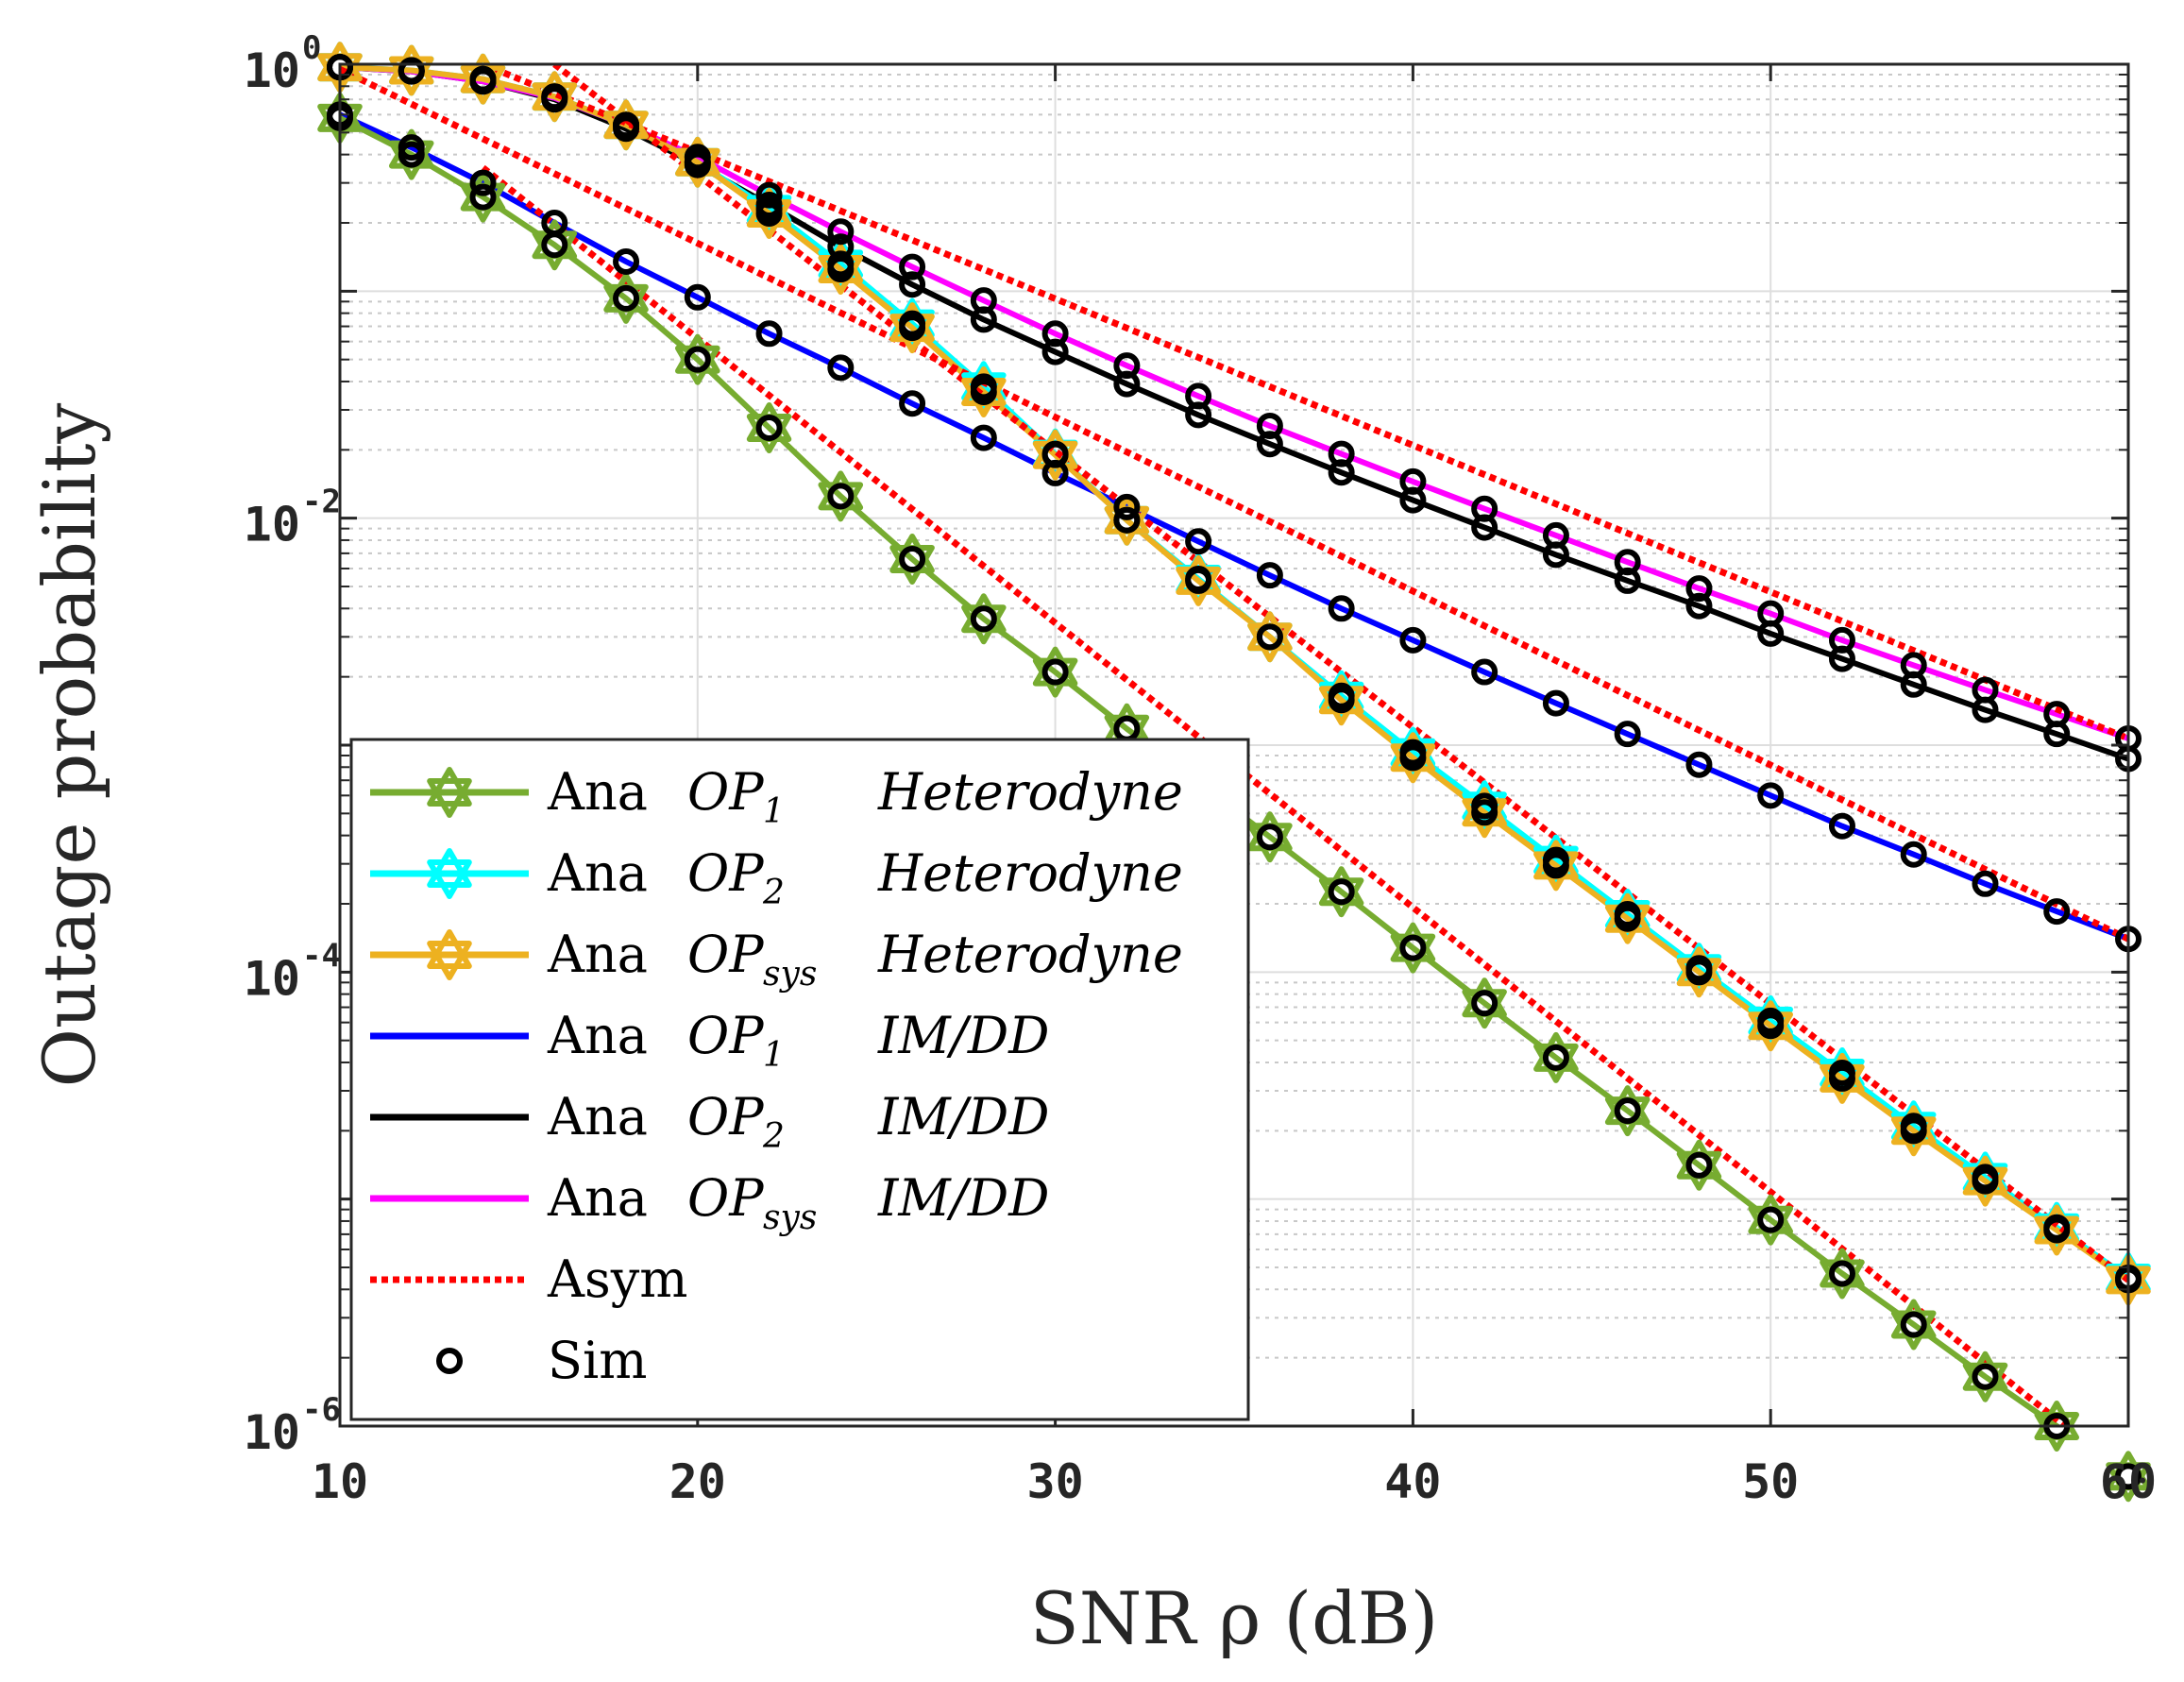  What do you see at coordinates (1030, 955) in the screenshot?
I see `legend-scheme: Heterodyne` at bounding box center [1030, 955].